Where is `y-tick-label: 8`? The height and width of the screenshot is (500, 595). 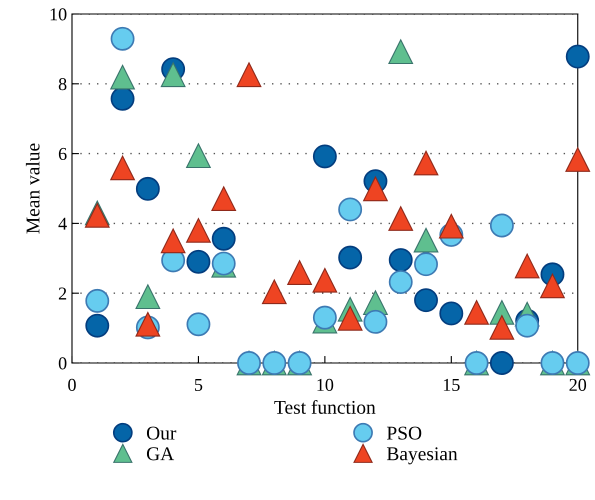
y-tick-label: 8 is located at coordinates (62, 84).